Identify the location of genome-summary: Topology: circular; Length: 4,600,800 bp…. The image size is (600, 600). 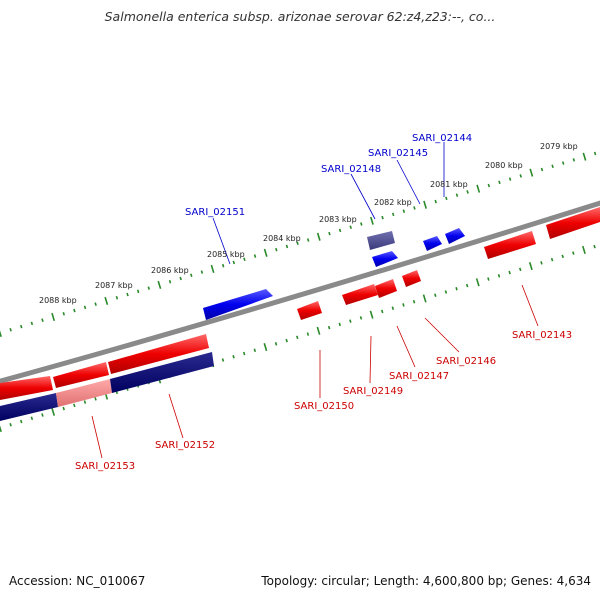
(426, 581).